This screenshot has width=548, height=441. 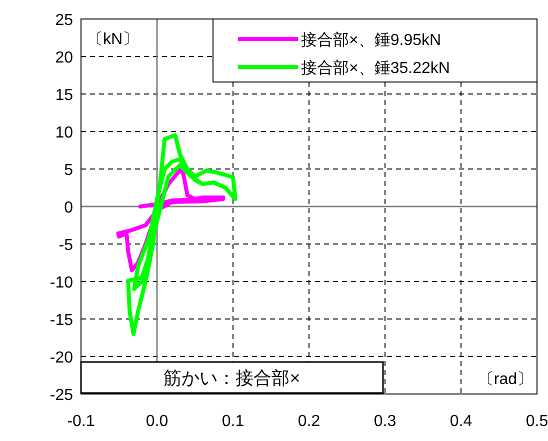 What do you see at coordinates (64, 20) in the screenshot?
I see `y-tick-label: 25` at bounding box center [64, 20].